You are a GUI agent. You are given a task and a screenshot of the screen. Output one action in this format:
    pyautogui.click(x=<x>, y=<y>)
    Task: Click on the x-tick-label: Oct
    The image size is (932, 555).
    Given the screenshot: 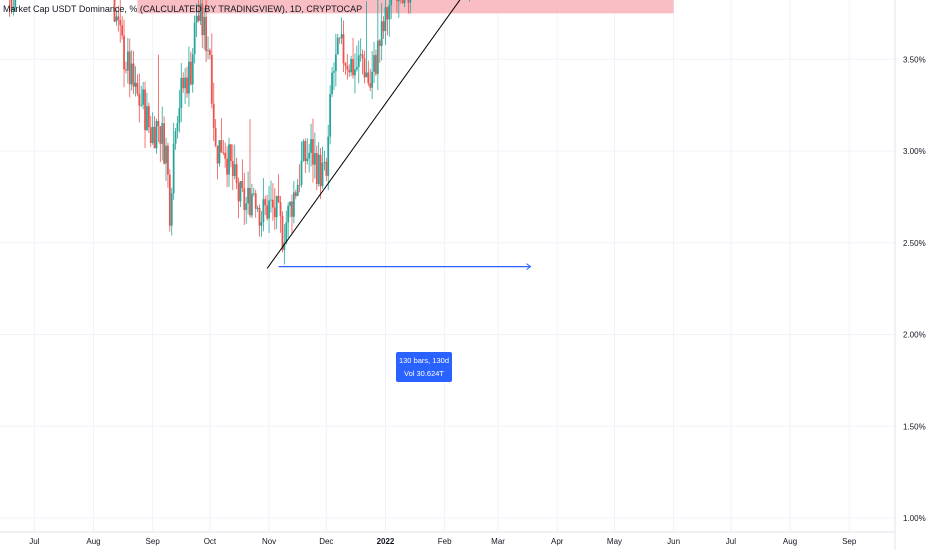 What is the action you would take?
    pyautogui.click(x=210, y=541)
    